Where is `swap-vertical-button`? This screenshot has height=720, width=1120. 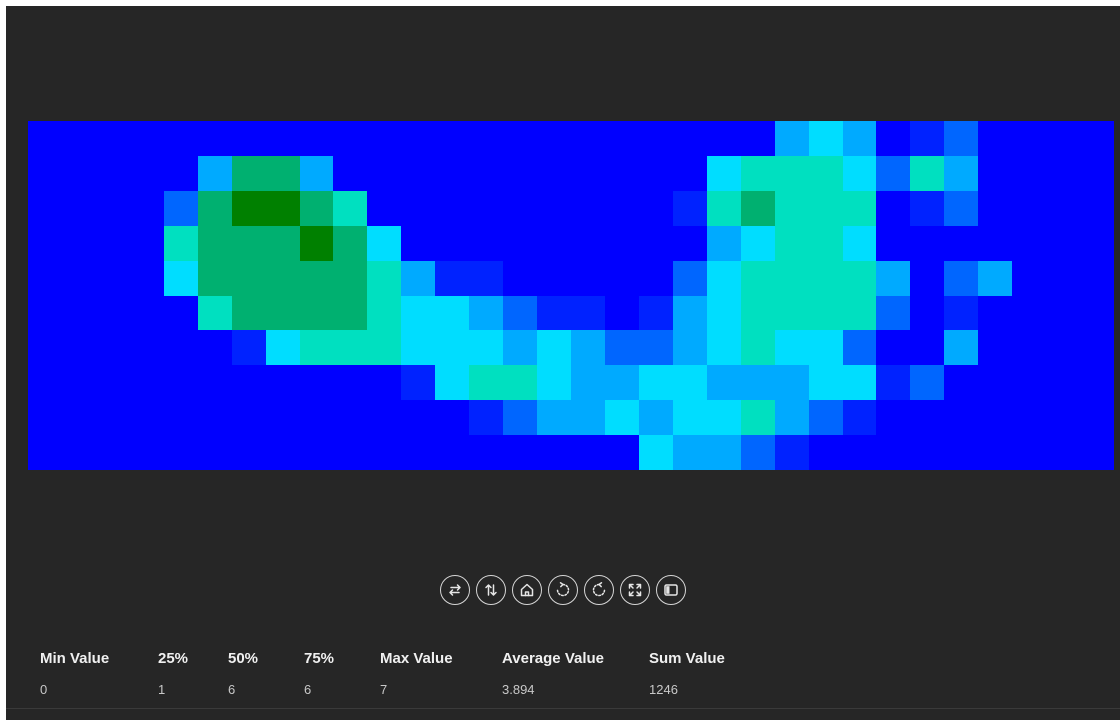 swap-vertical-button is located at coordinates (491, 590).